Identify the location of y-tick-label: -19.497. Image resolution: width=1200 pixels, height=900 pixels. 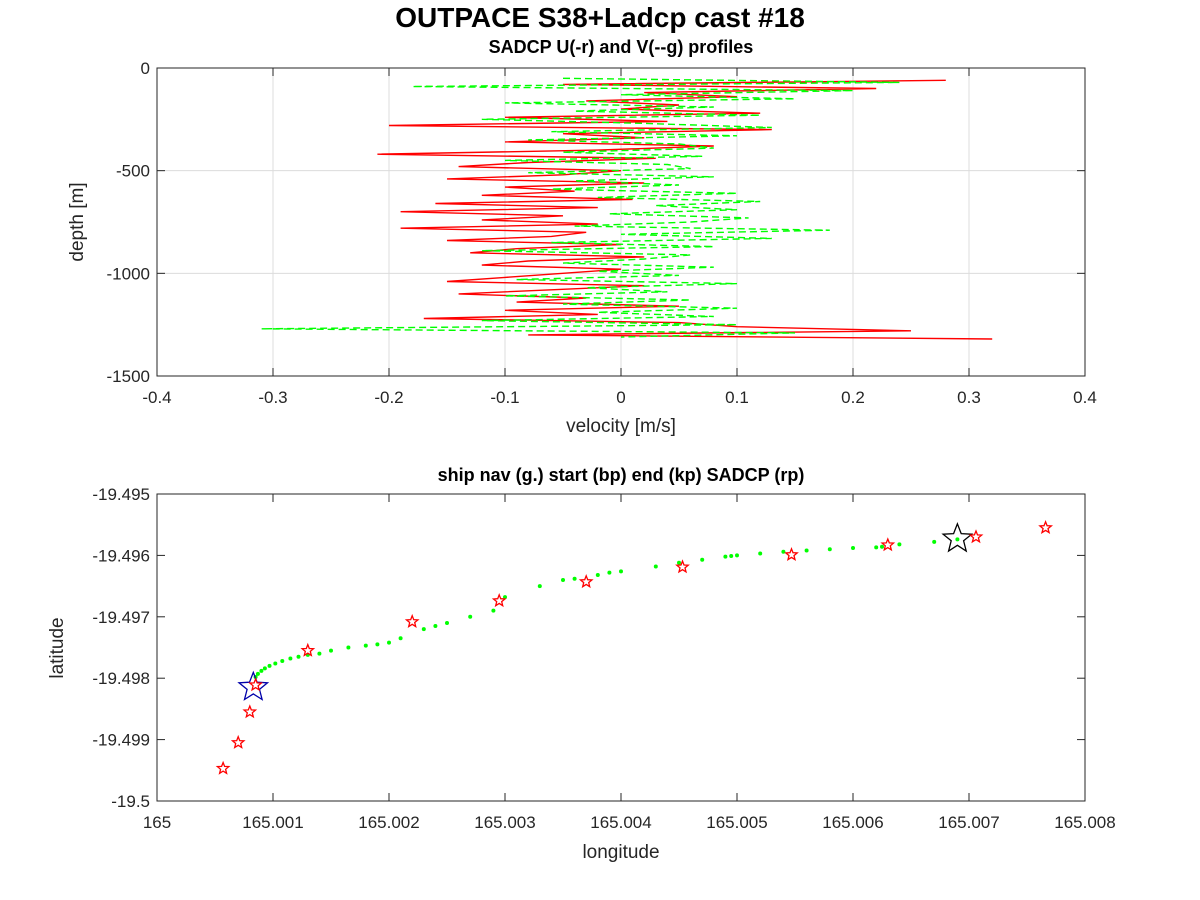
(121, 617).